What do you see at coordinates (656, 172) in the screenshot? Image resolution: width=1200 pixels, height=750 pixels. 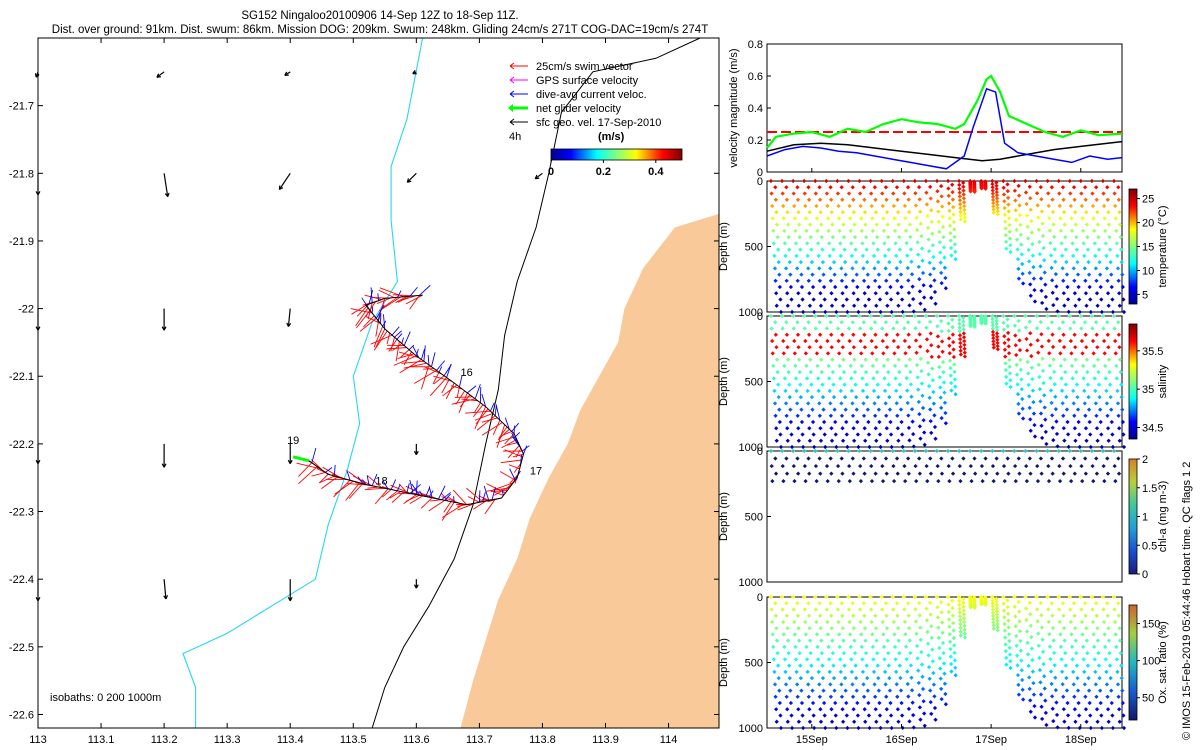 I see `map-colorbar-tick-label: 0.4` at bounding box center [656, 172].